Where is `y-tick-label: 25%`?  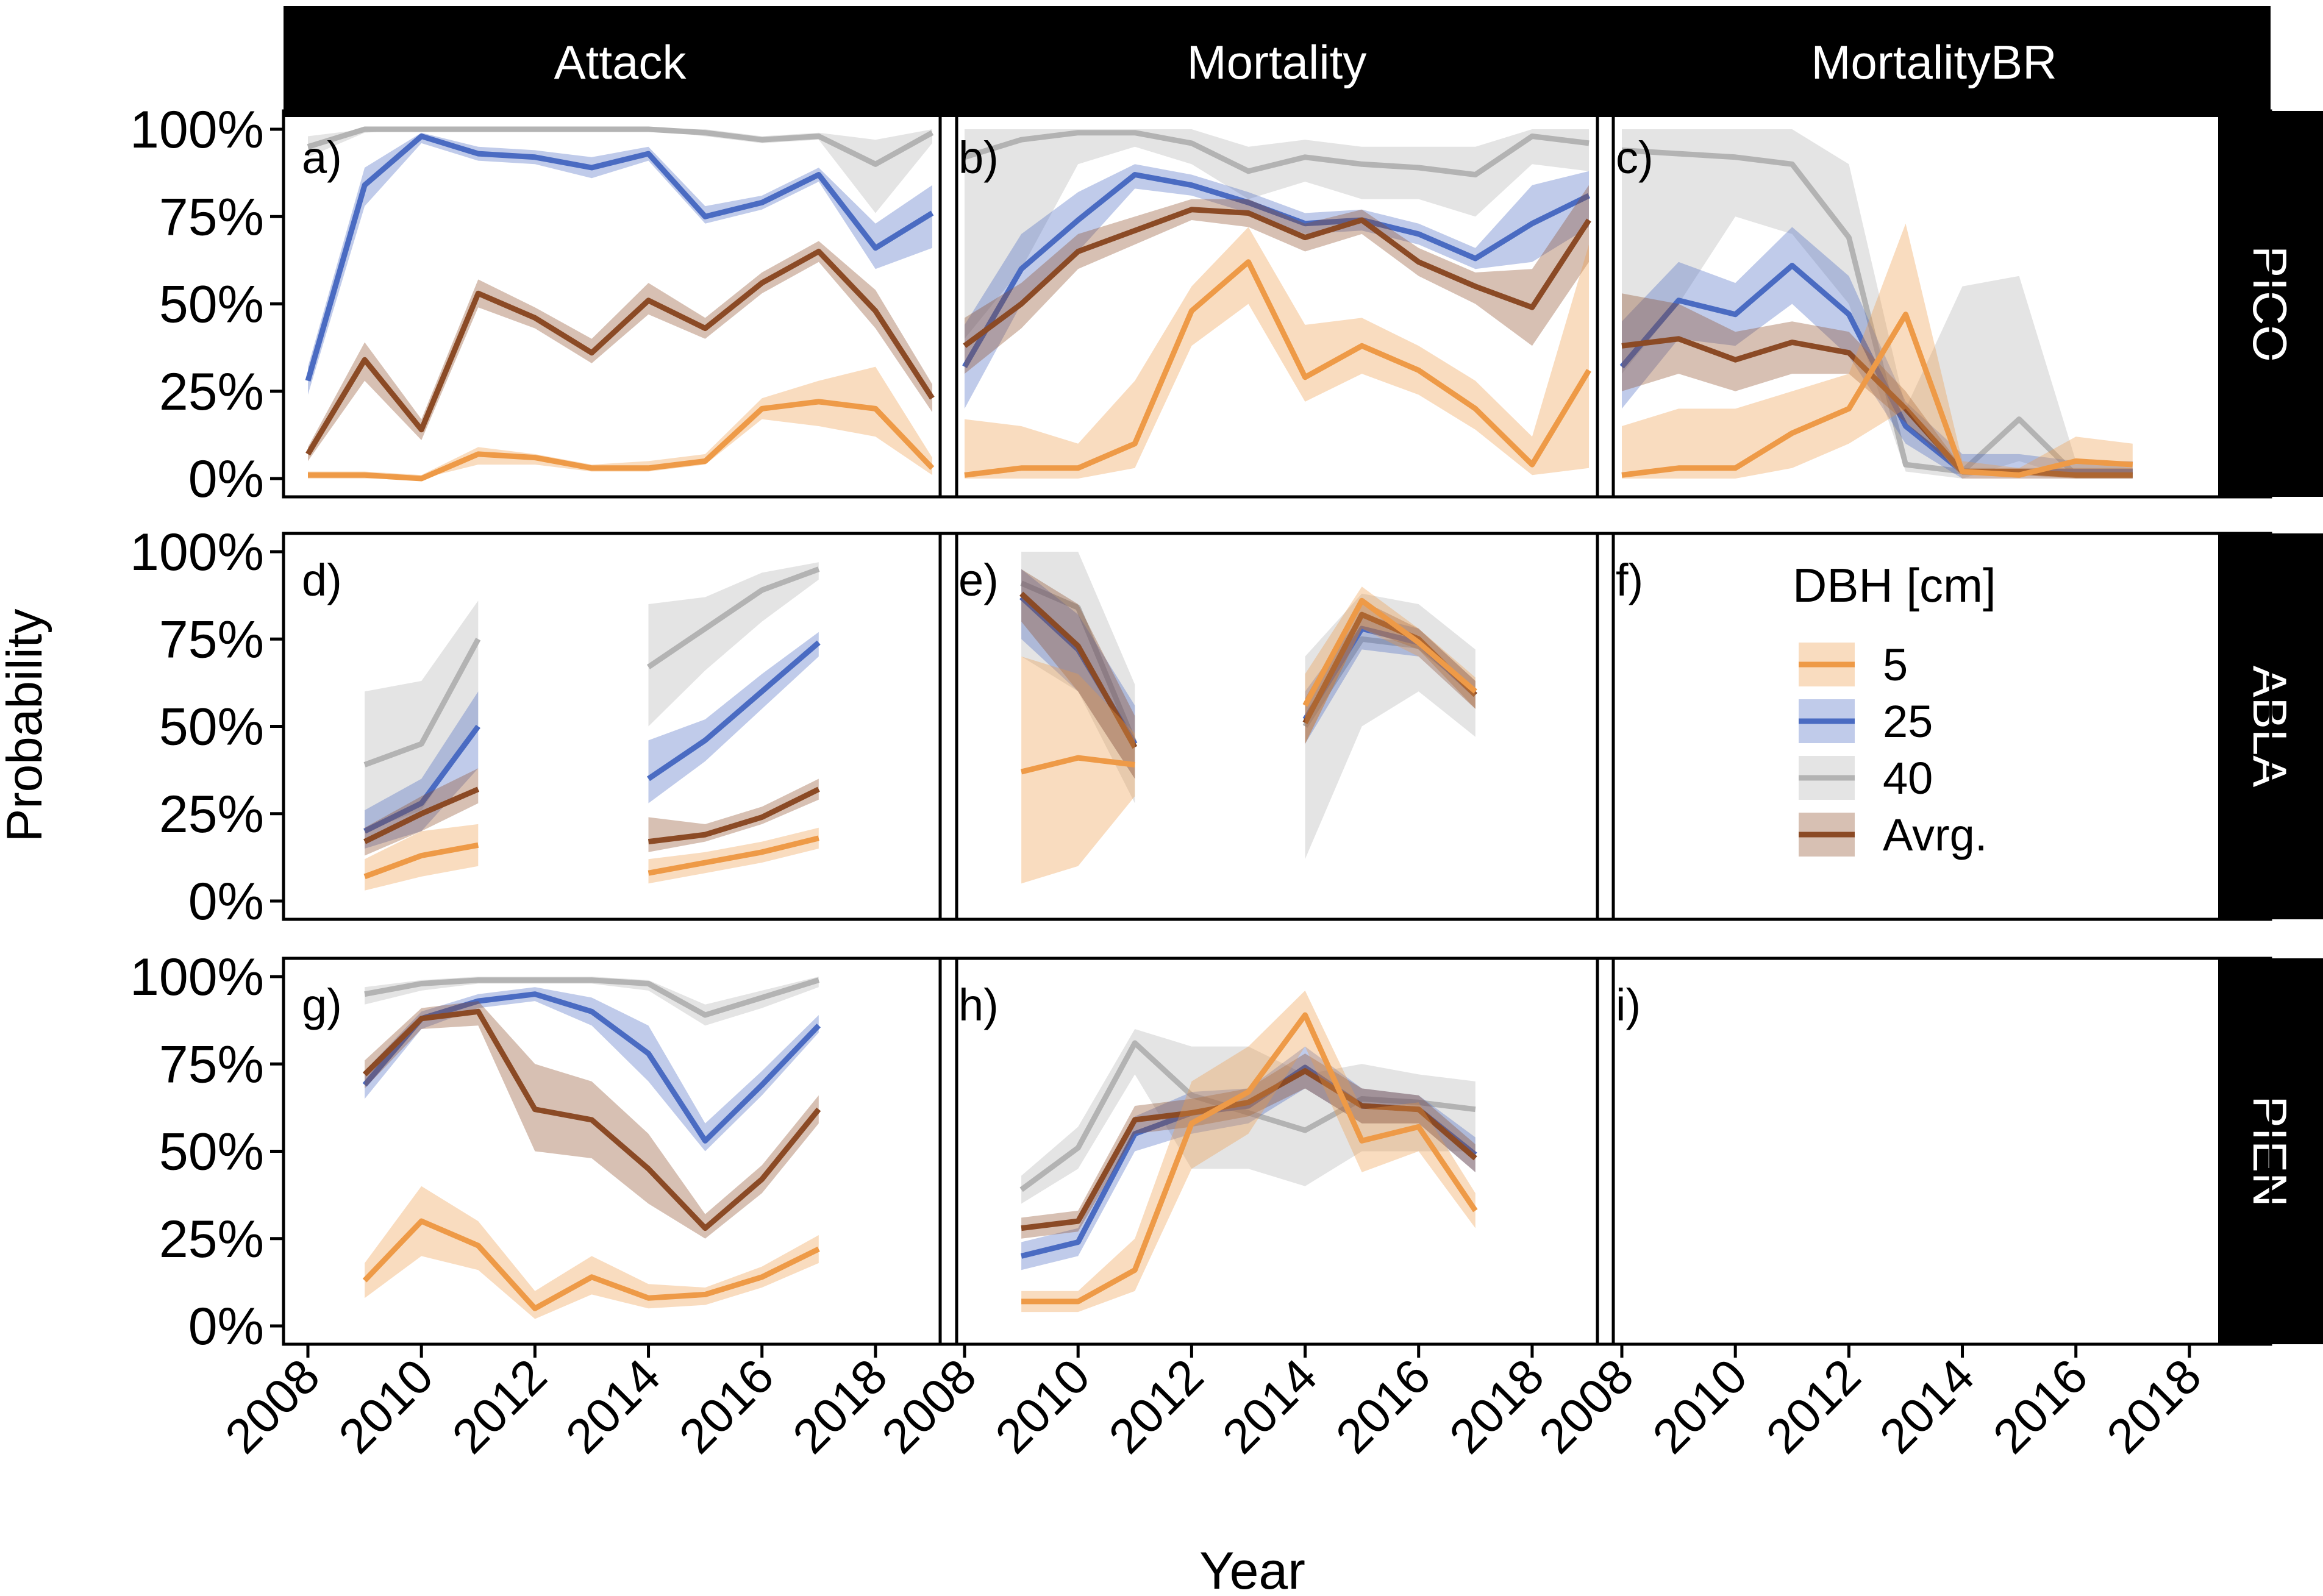
y-tick-label: 25% is located at coordinates (211, 814).